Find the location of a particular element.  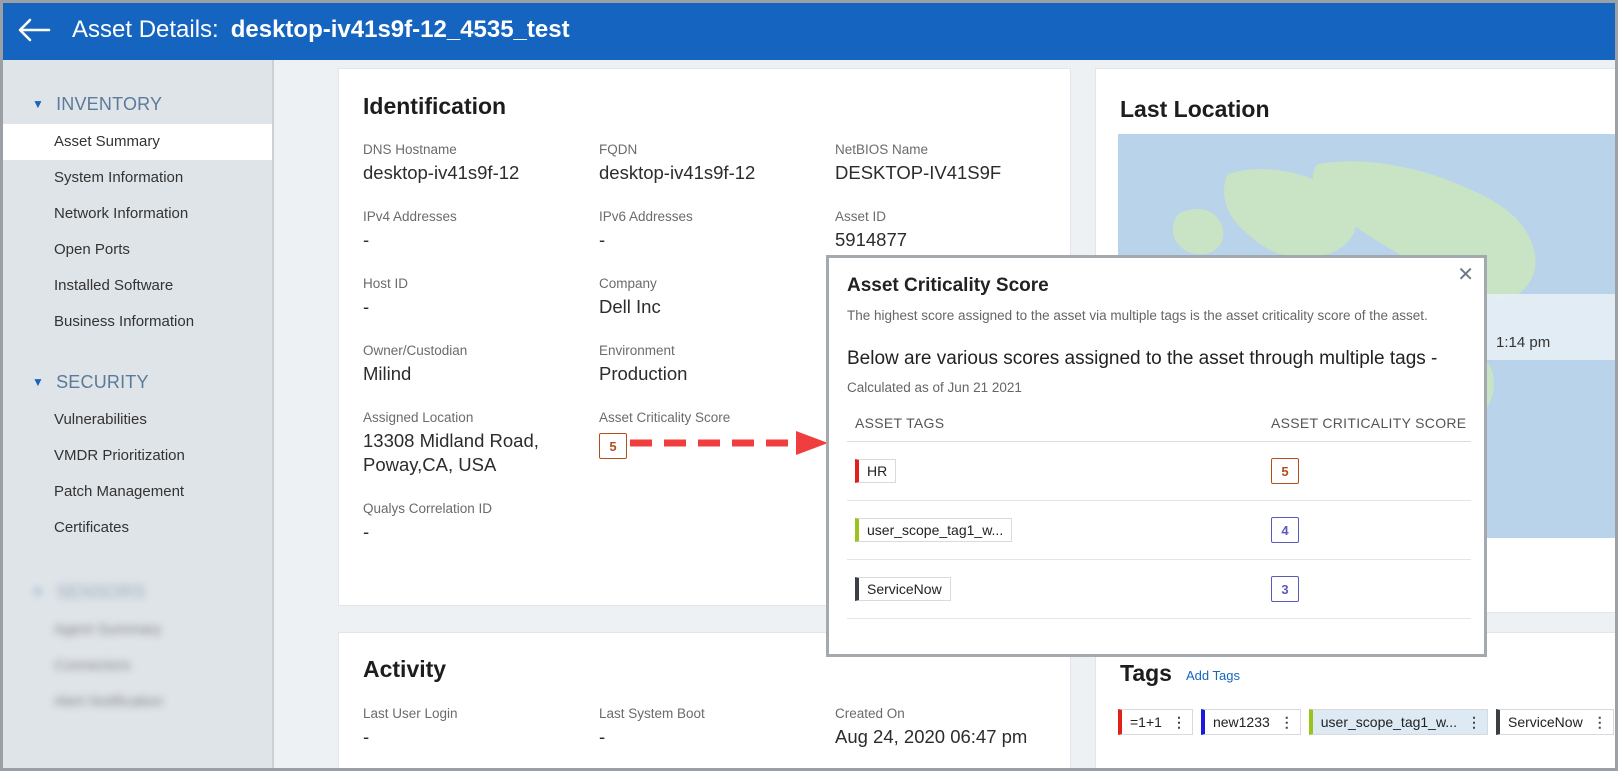

ipv6-field: IPv6 Addresses - is located at coordinates (646, 229).